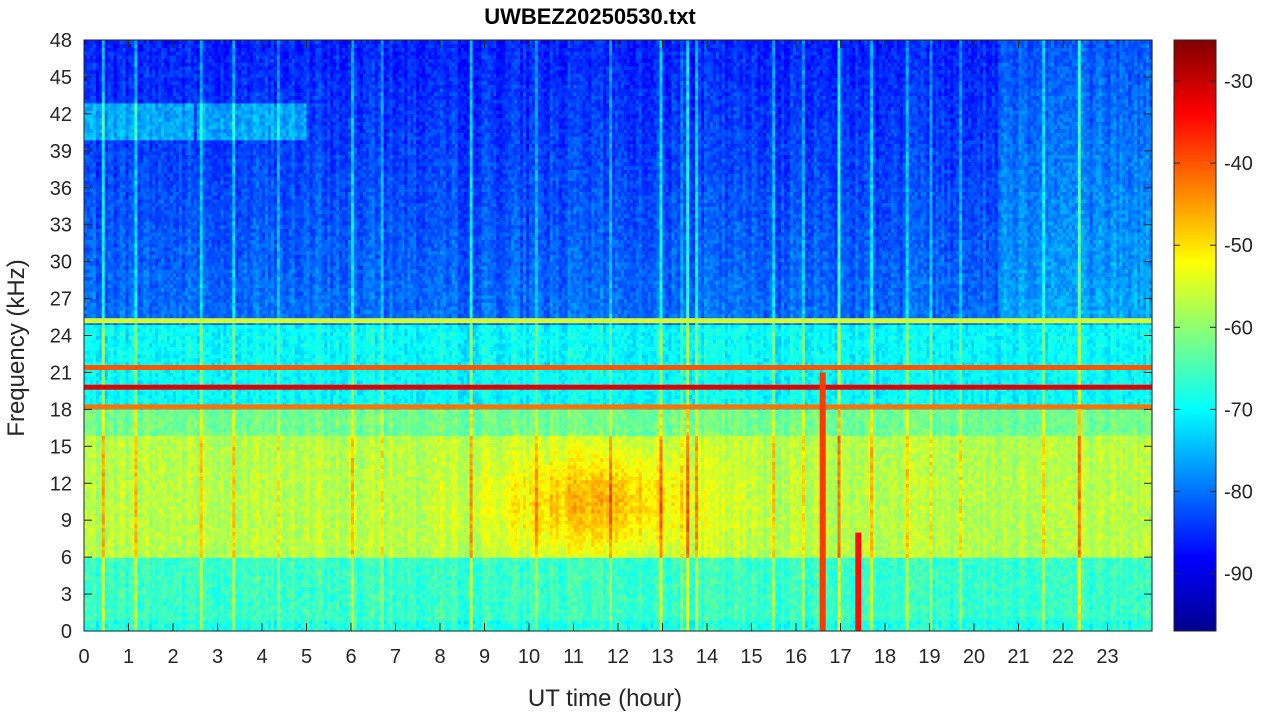 The height and width of the screenshot is (715, 1264). I want to click on chart-title: UWBEZ20250530.txt, so click(590, 16).